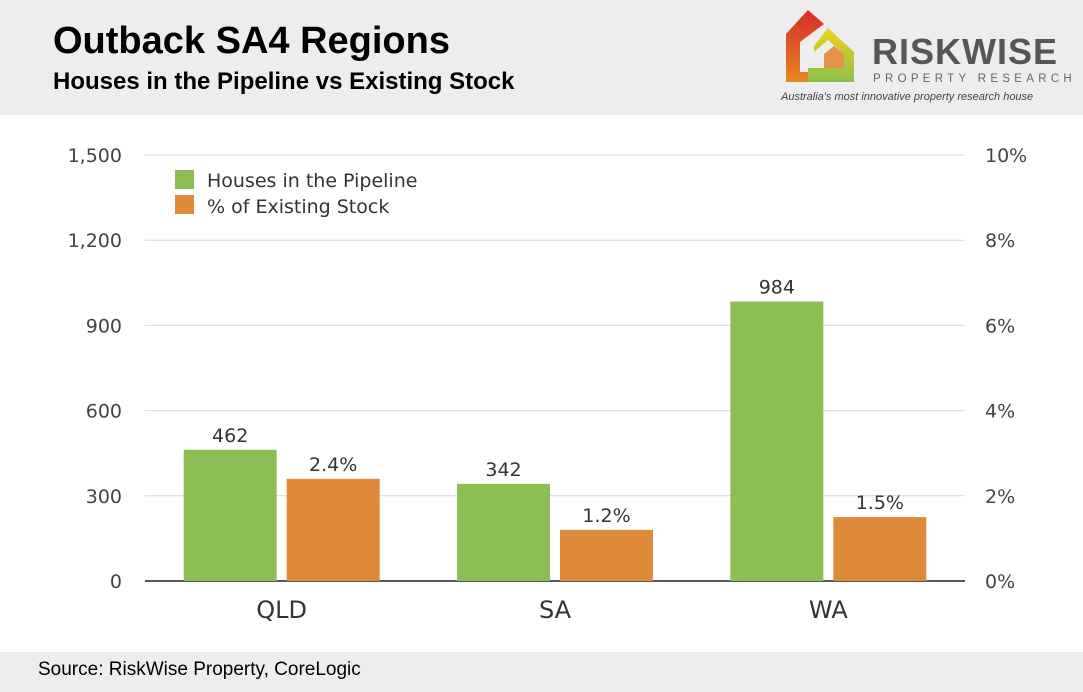  What do you see at coordinates (284, 81) in the screenshot?
I see `page-subtitle: Houses in the Pipeline vs Existing Stock` at bounding box center [284, 81].